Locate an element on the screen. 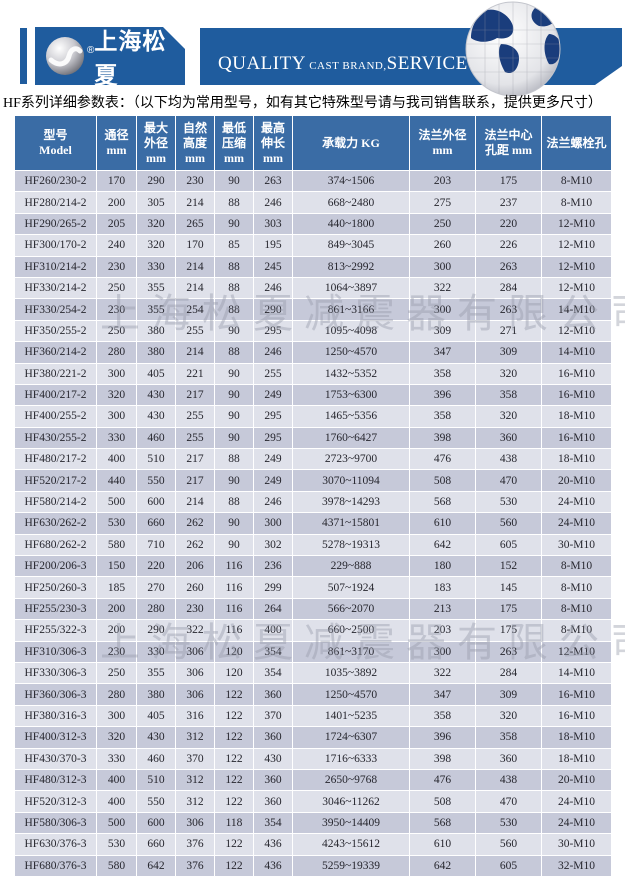 This screenshot has height=881, width=625. table-cell: 347 is located at coordinates (442, 352).